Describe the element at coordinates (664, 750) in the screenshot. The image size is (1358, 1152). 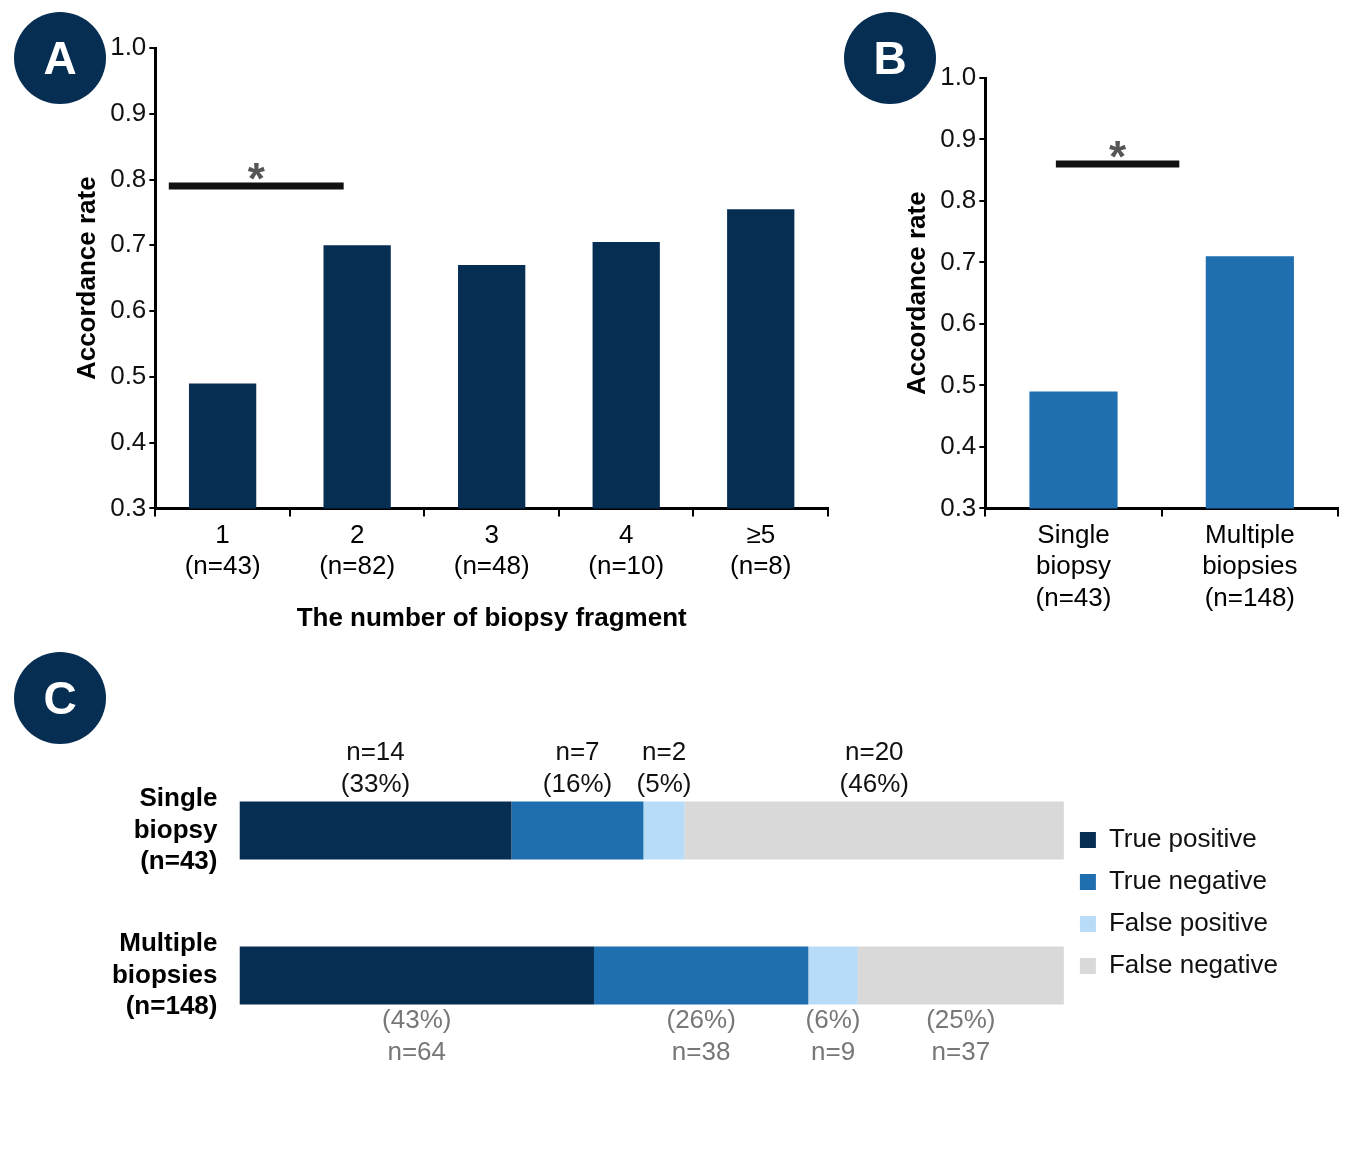
I see `annotation: n=2` at that location.